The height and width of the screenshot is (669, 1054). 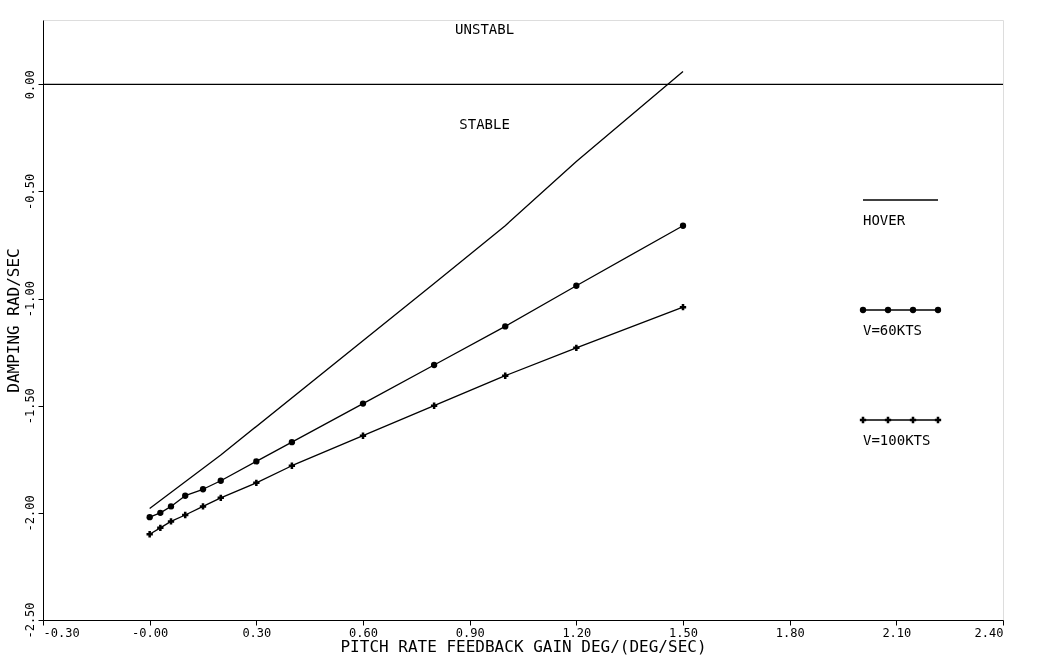 What do you see at coordinates (897, 632) in the screenshot?
I see `x-tick-label: 2.10` at bounding box center [897, 632].